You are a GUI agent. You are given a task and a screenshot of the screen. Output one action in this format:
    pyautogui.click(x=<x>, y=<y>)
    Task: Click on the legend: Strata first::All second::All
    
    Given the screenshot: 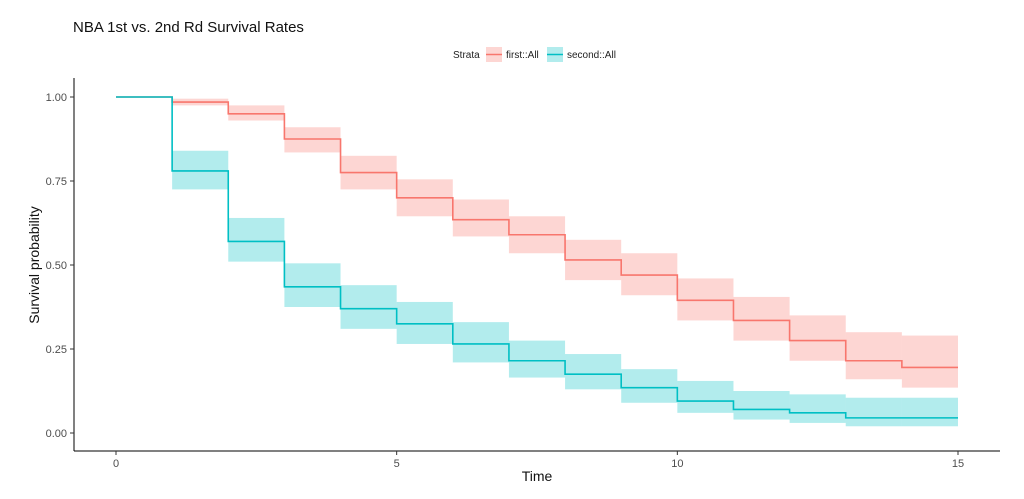 What is the action you would take?
    pyautogui.click(x=534, y=54)
    